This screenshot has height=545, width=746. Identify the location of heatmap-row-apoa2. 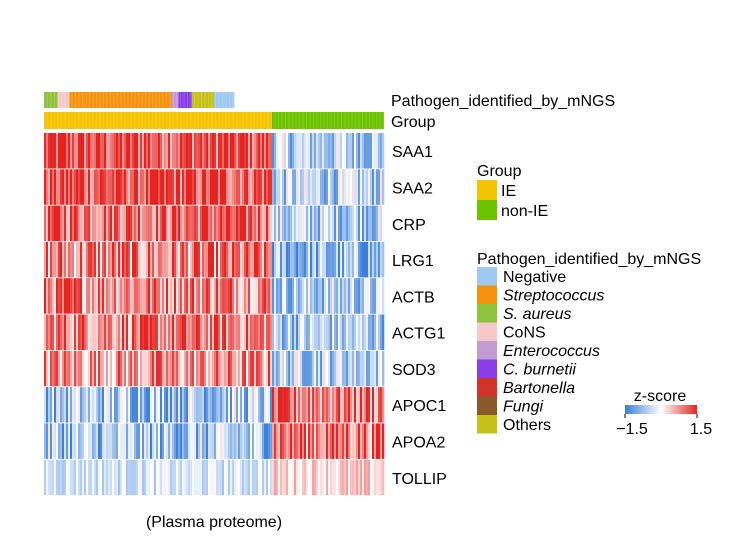
(214, 441).